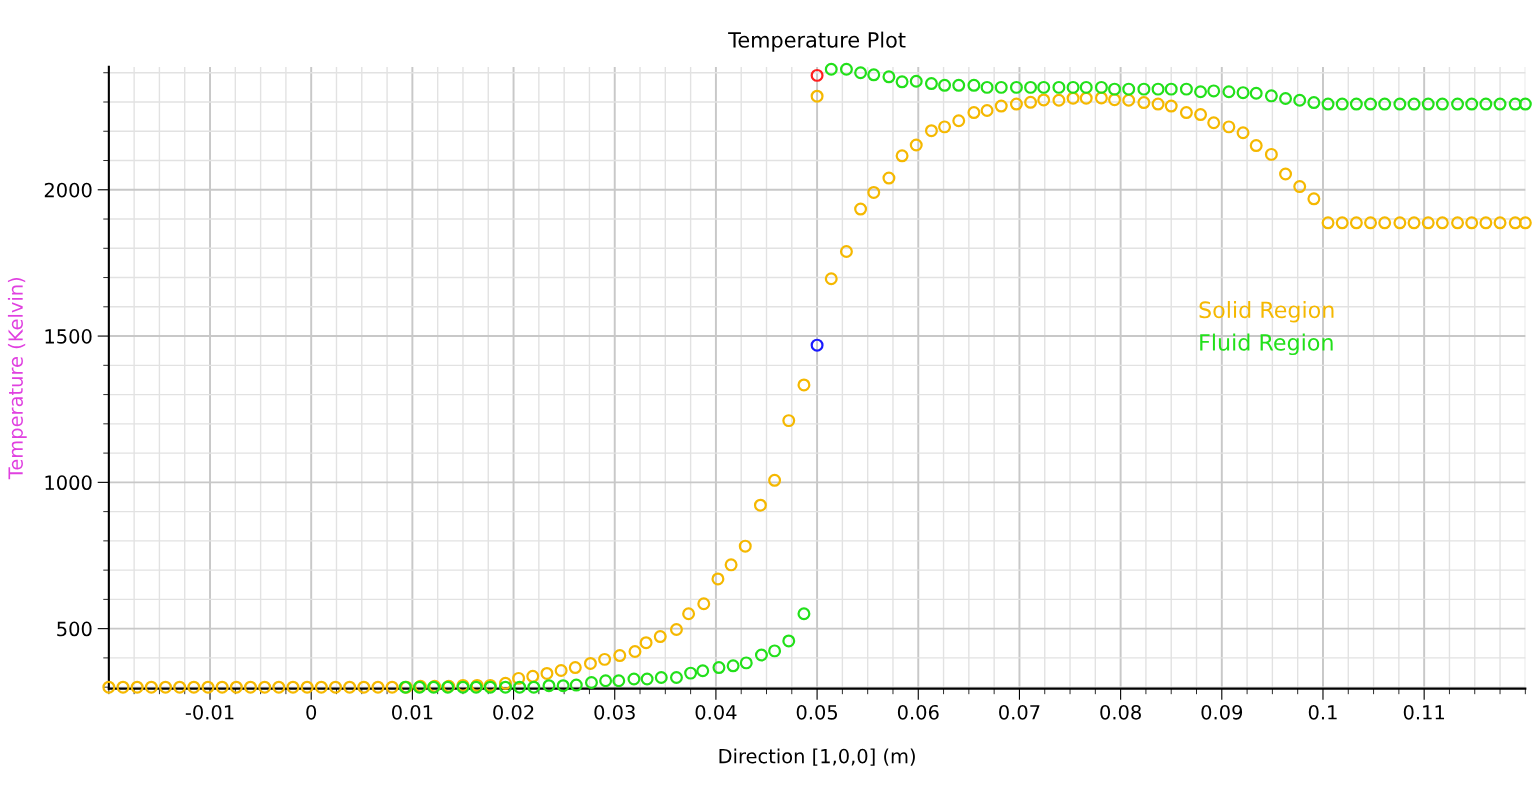 The image size is (1533, 787). What do you see at coordinates (1322, 712) in the screenshot?
I see `x-tick-label: 0.1` at bounding box center [1322, 712].